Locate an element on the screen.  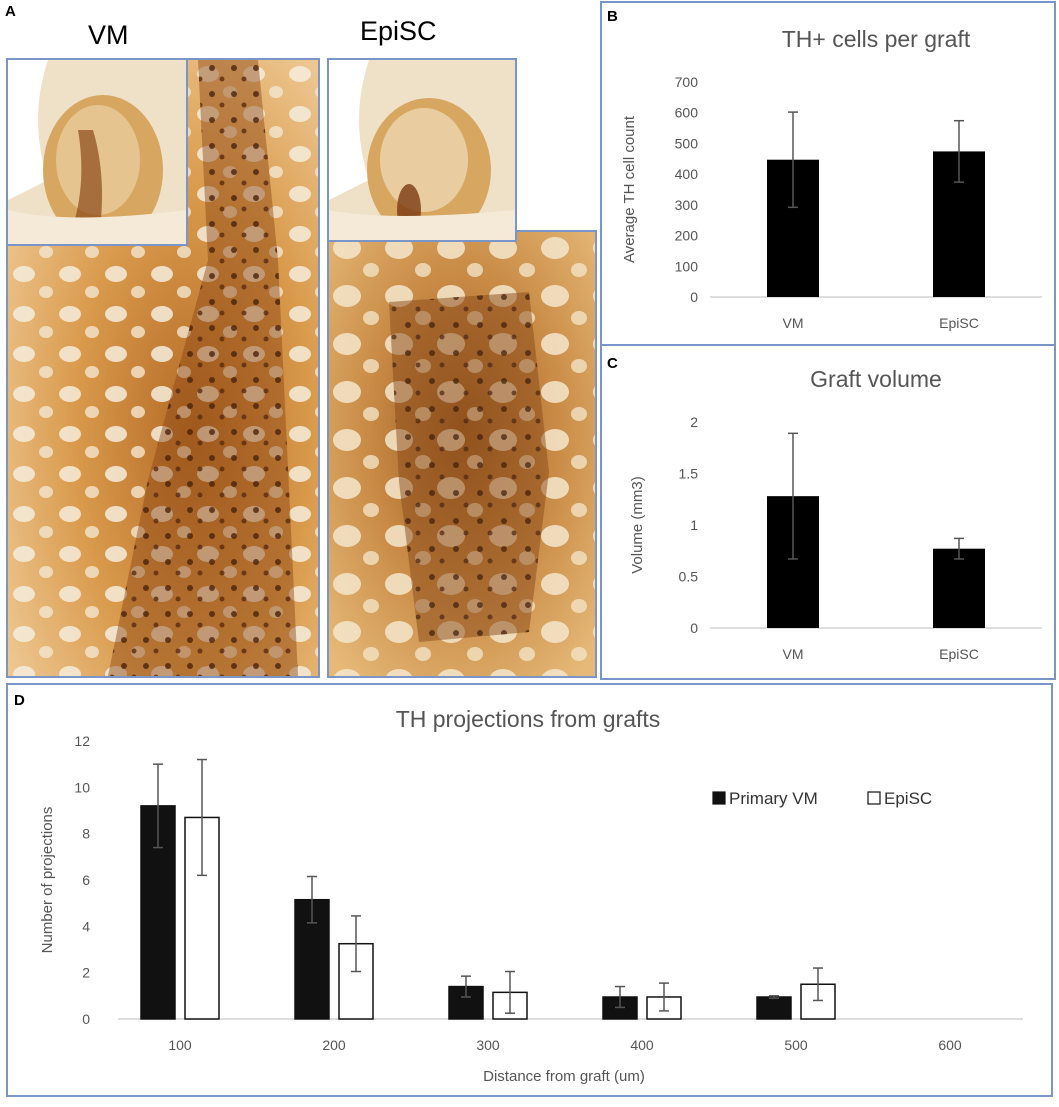
panel-a-label: A is located at coordinates (10, 11).